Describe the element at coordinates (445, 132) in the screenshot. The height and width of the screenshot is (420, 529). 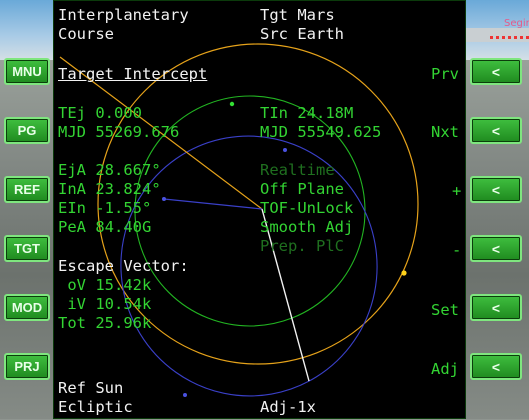
I see `nxt-label: Nxt` at that location.